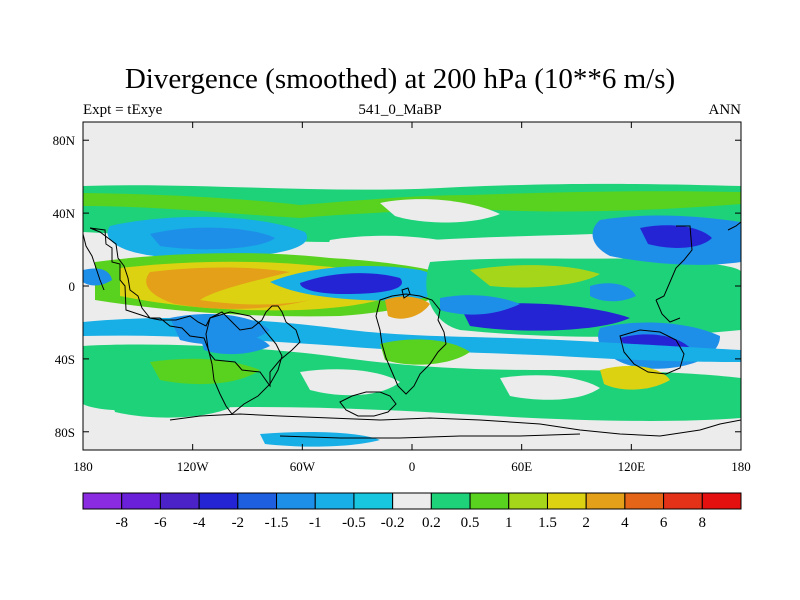 The height and width of the screenshot is (600, 800). What do you see at coordinates (320, 439) in the screenshot?
I see `contour-antarctic-blue` at bounding box center [320, 439].